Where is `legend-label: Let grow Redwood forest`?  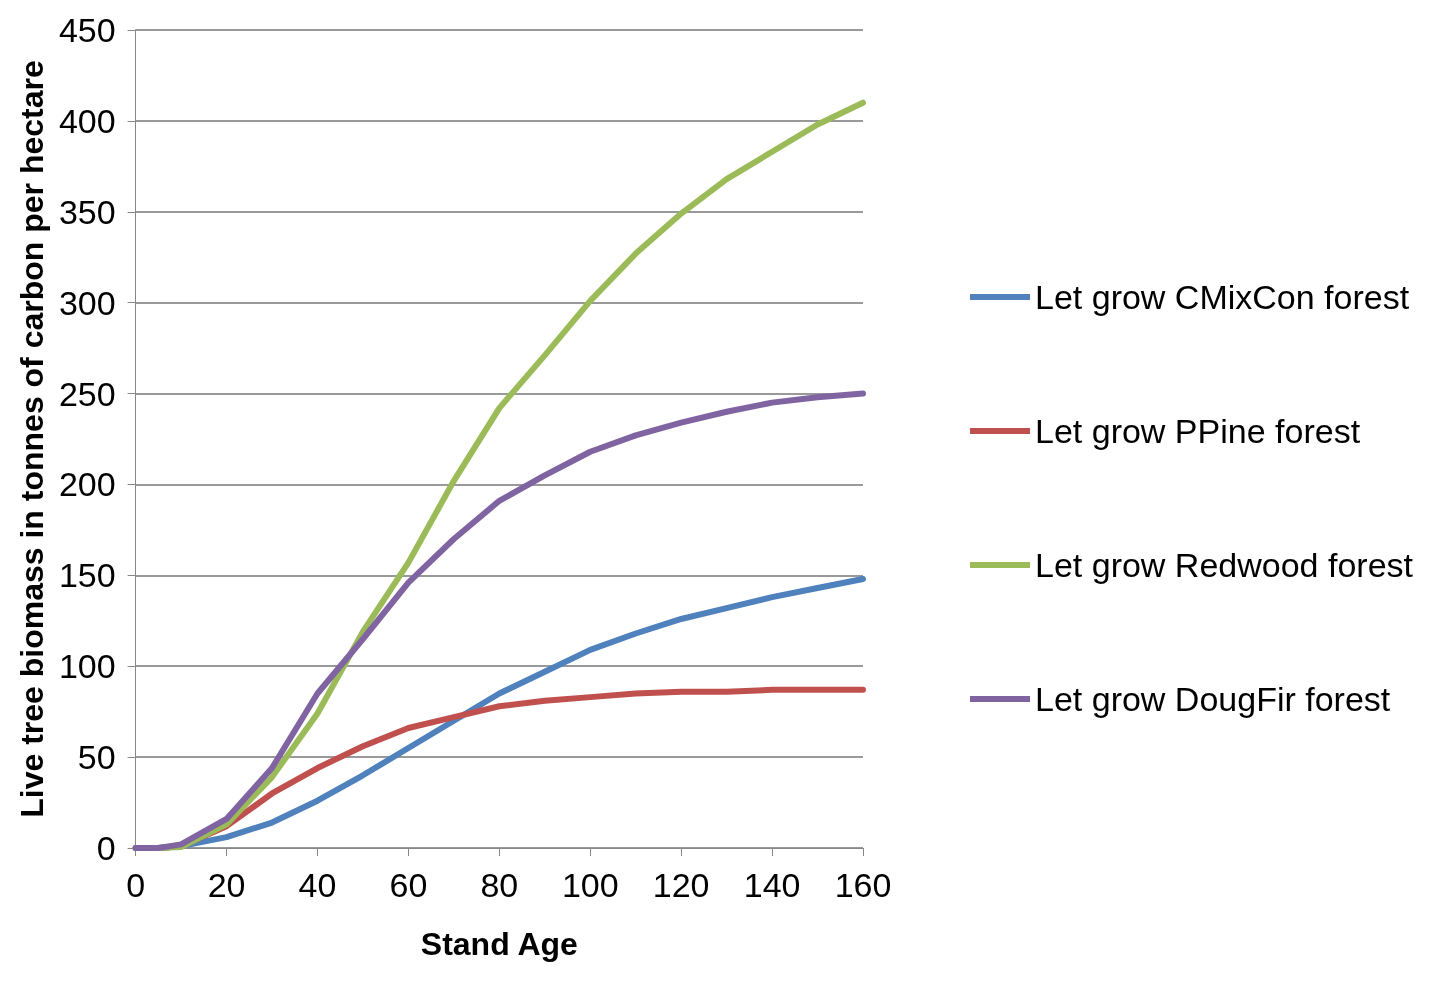 legend-label: Let grow Redwood forest is located at coordinates (1224, 565).